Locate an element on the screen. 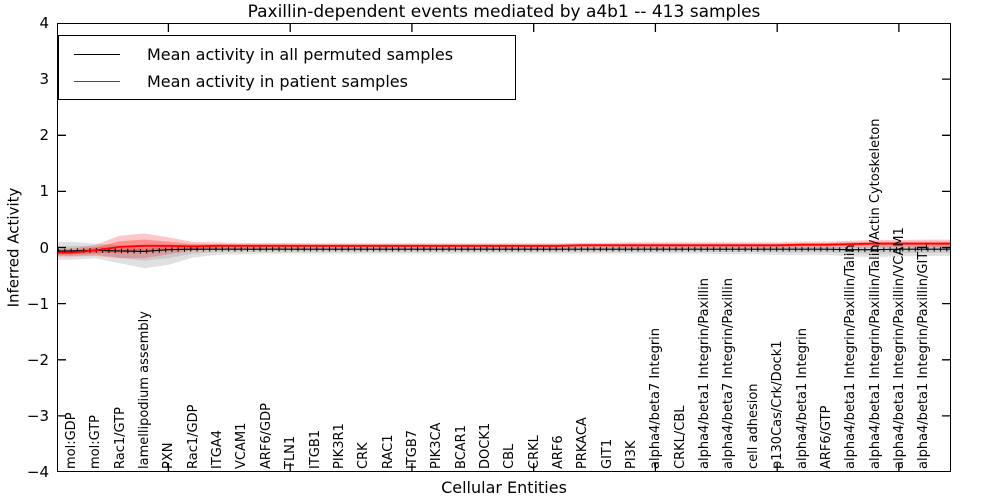  x-tick-label: alpha4/beta1 Integrin/Paxillin/VCAM1 is located at coordinates (899, 348).